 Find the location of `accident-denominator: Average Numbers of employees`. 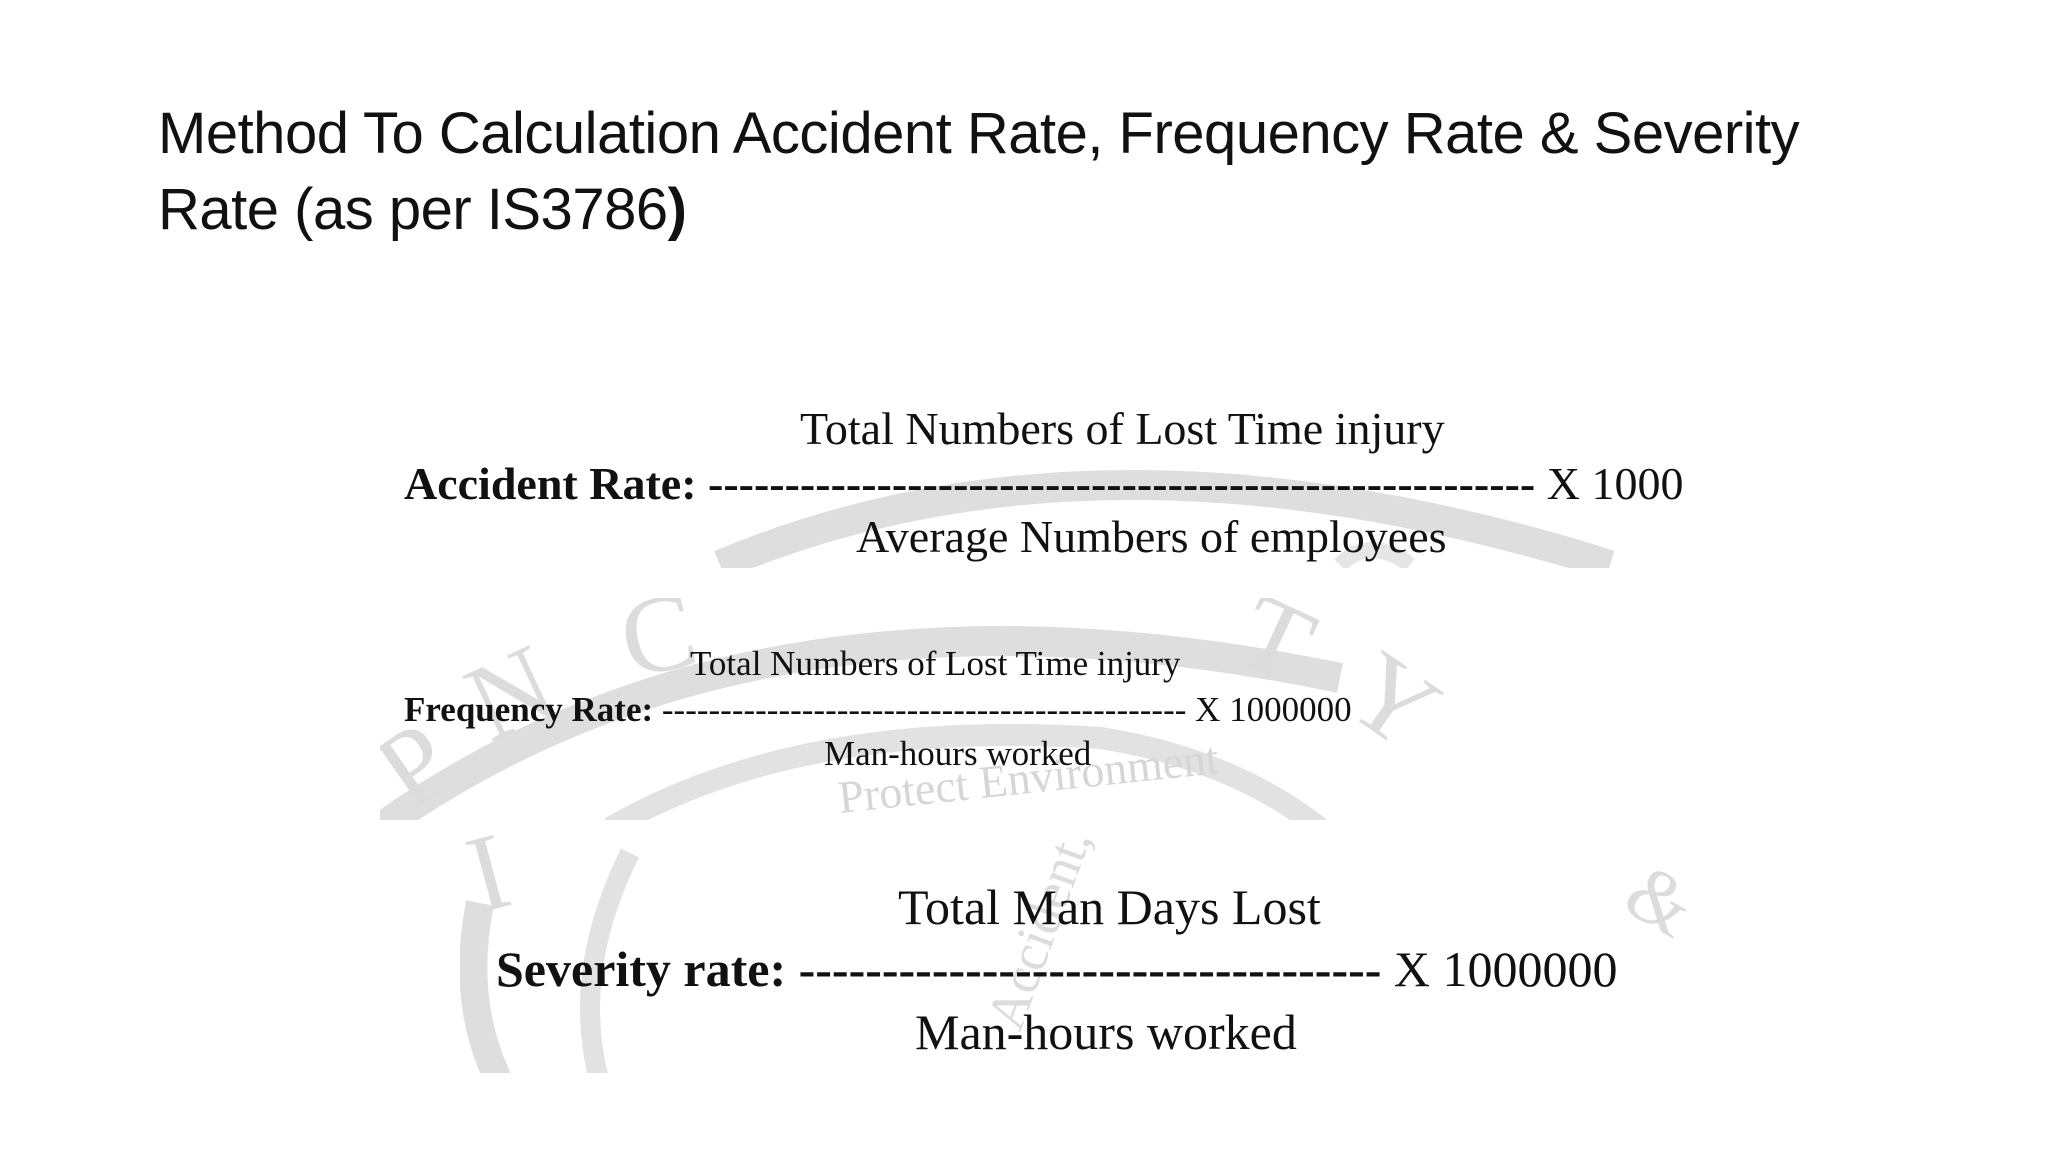

accident-denominator: Average Numbers of employees is located at coordinates (1151, 536).